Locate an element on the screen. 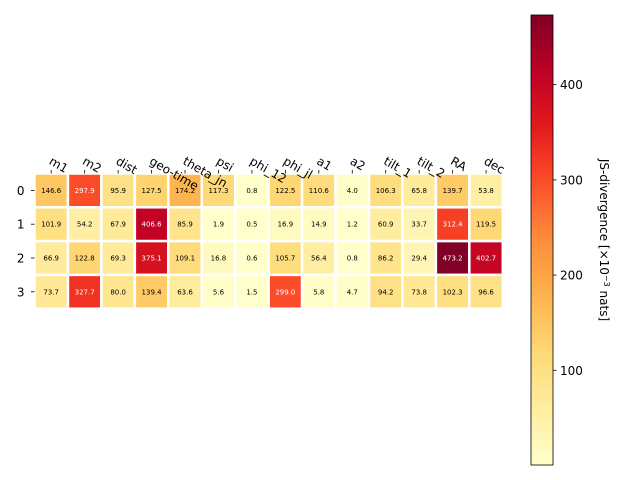 The width and height of the screenshot is (640, 480). heatmap-cell-value: 122.8 is located at coordinates (85, 259).